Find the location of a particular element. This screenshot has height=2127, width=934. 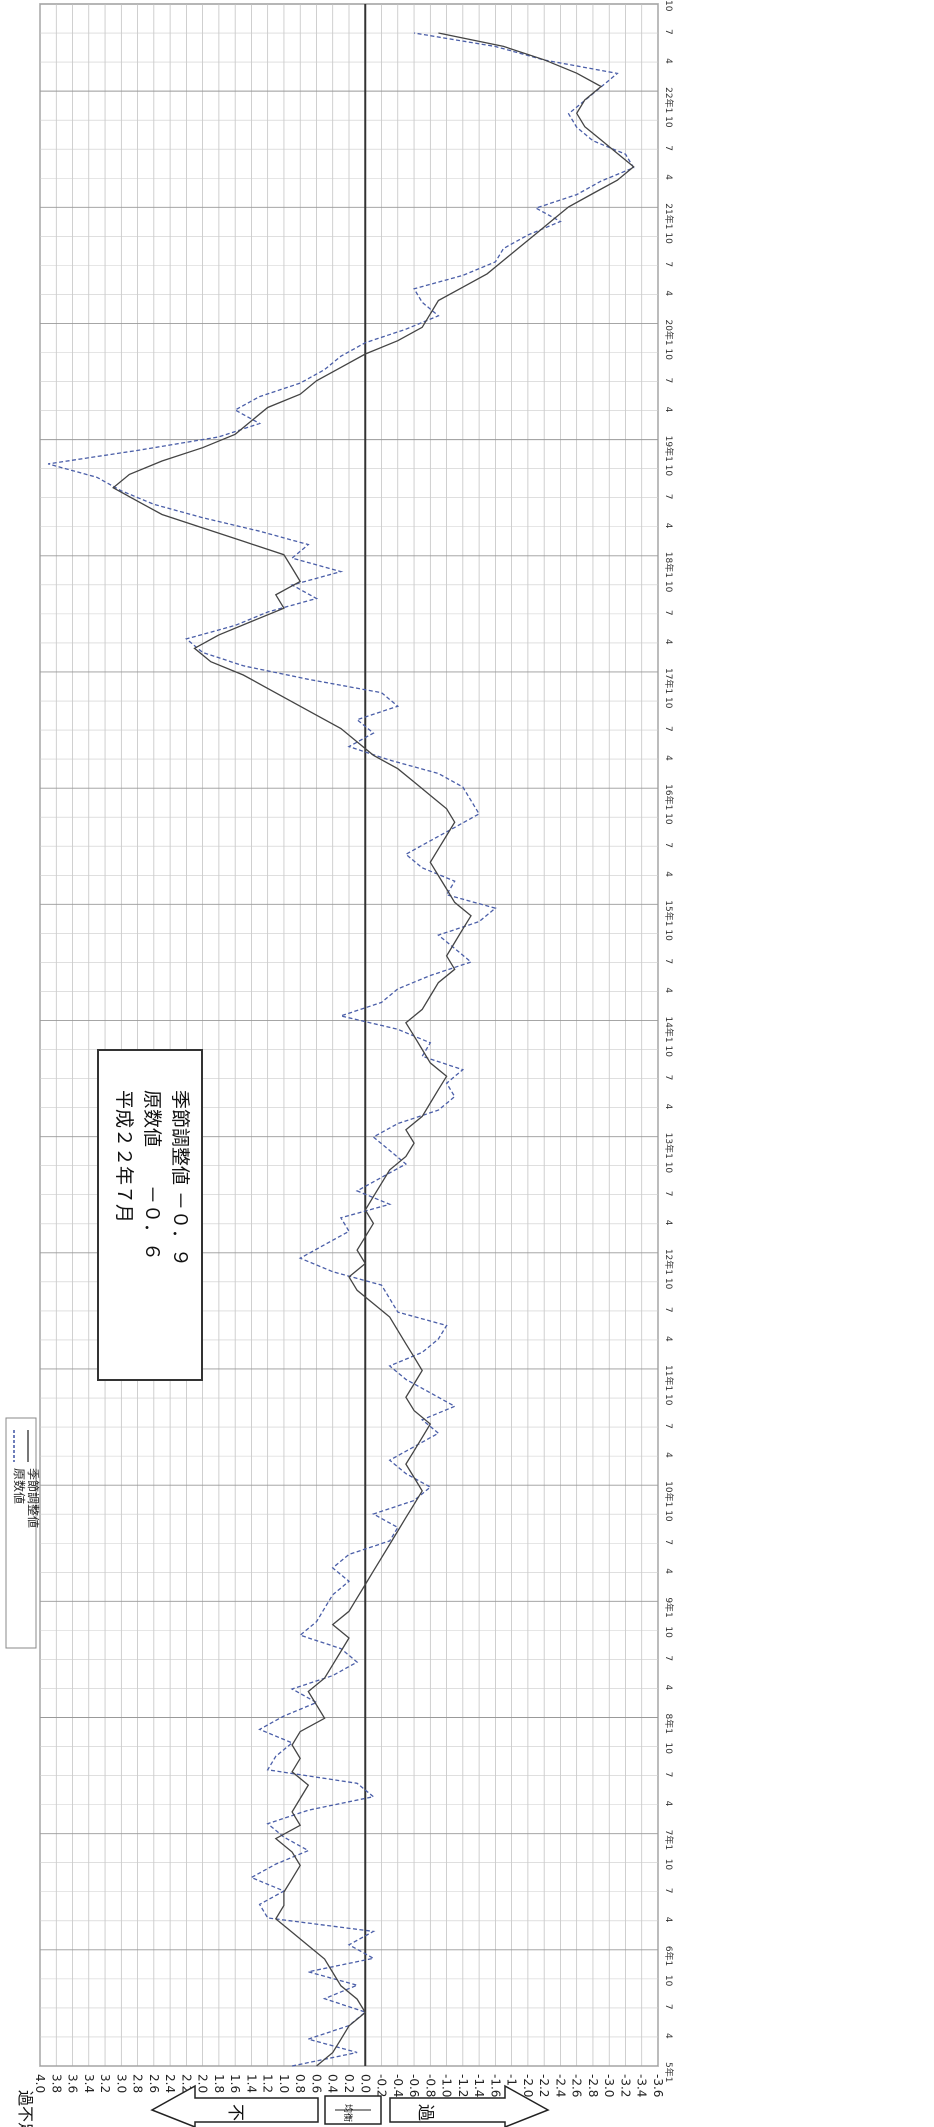

value-tick-label: -3.2 is located at coordinates (625, 2085).